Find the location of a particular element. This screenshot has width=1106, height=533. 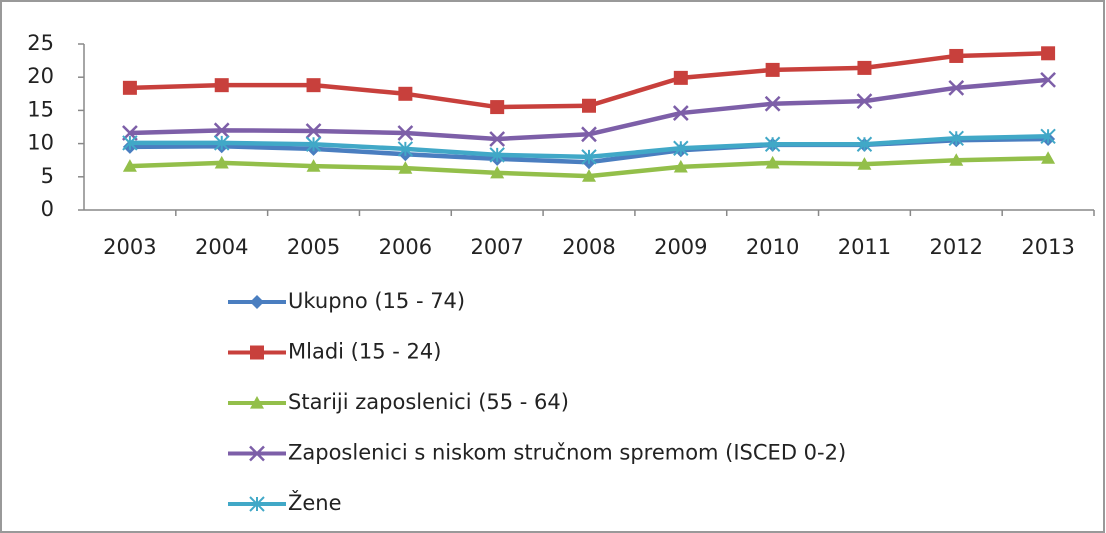

x-tick-label: 2009 is located at coordinates (680, 247).